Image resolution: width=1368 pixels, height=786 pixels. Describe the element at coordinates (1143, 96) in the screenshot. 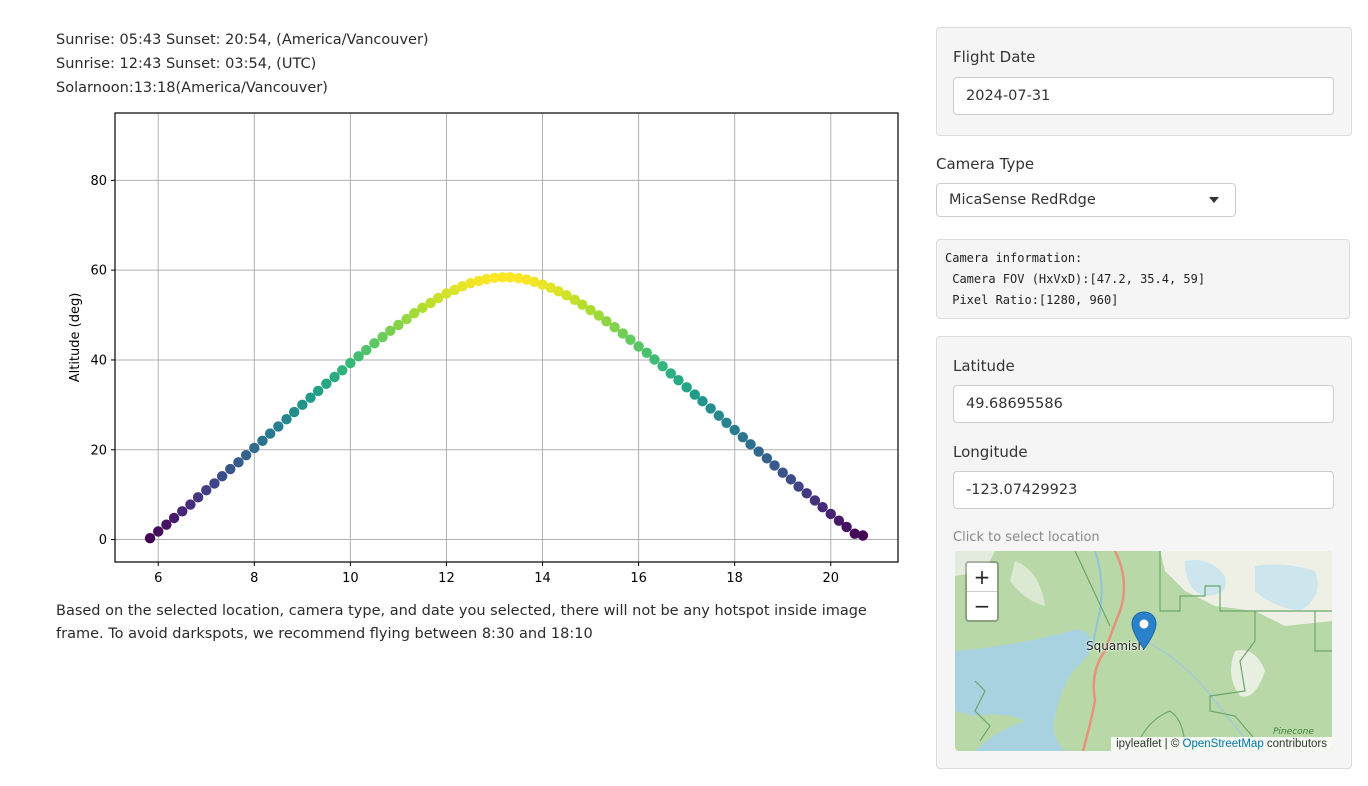

I see `flight-date-input` at that location.